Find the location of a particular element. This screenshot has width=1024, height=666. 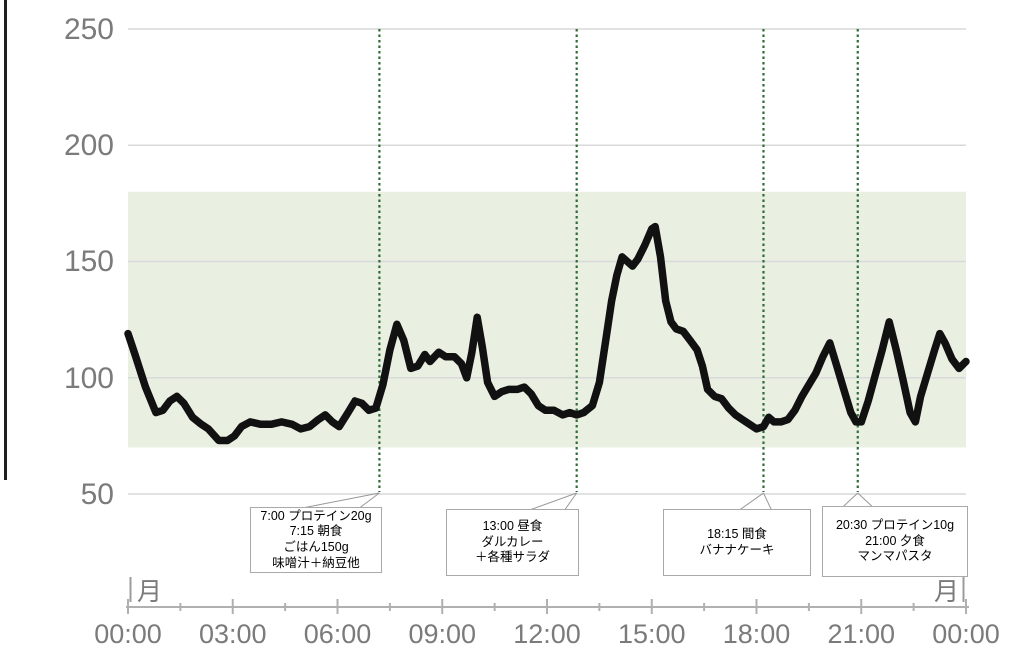

meal-annotation-box: 20:30 プロテイン10g 21:00 夕食 マンマパスタ is located at coordinates (895, 541).